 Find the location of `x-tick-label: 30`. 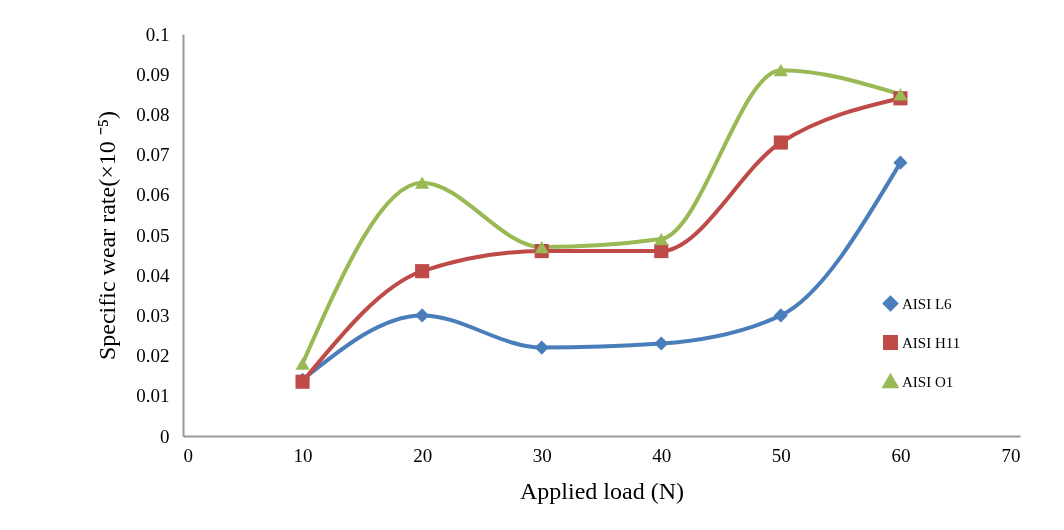

x-tick-label: 30 is located at coordinates (542, 455).